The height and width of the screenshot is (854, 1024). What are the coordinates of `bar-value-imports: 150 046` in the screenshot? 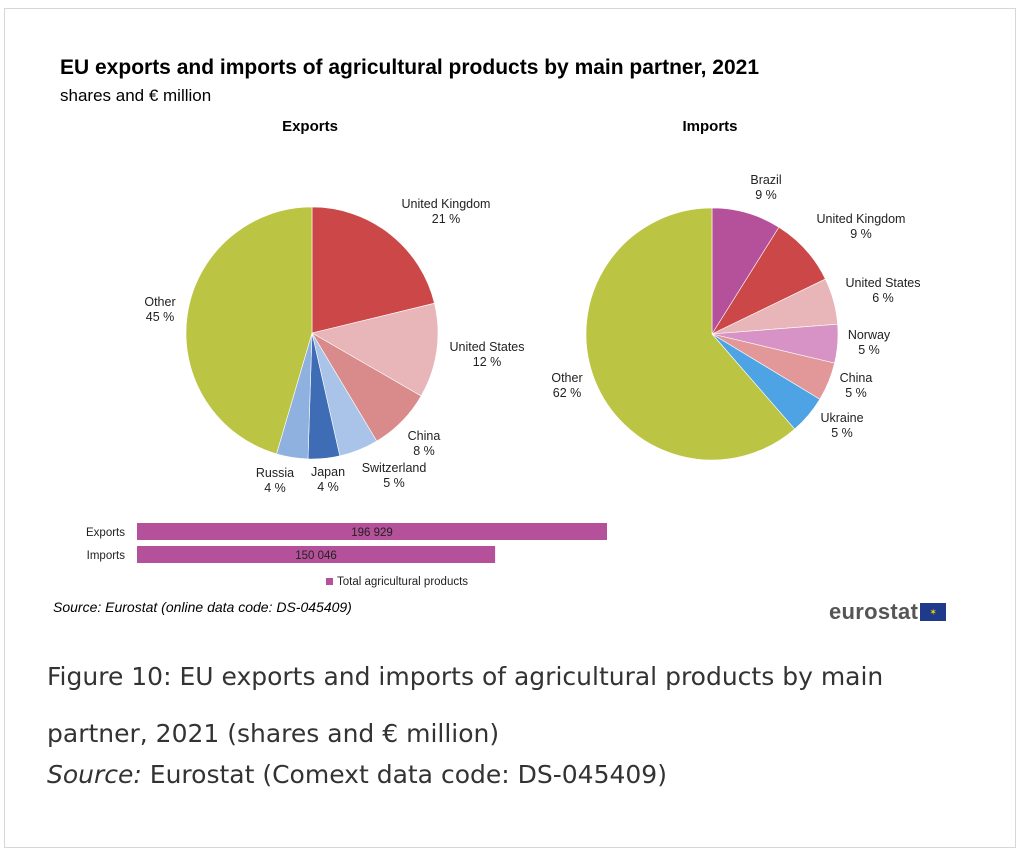 It's located at (316, 556).